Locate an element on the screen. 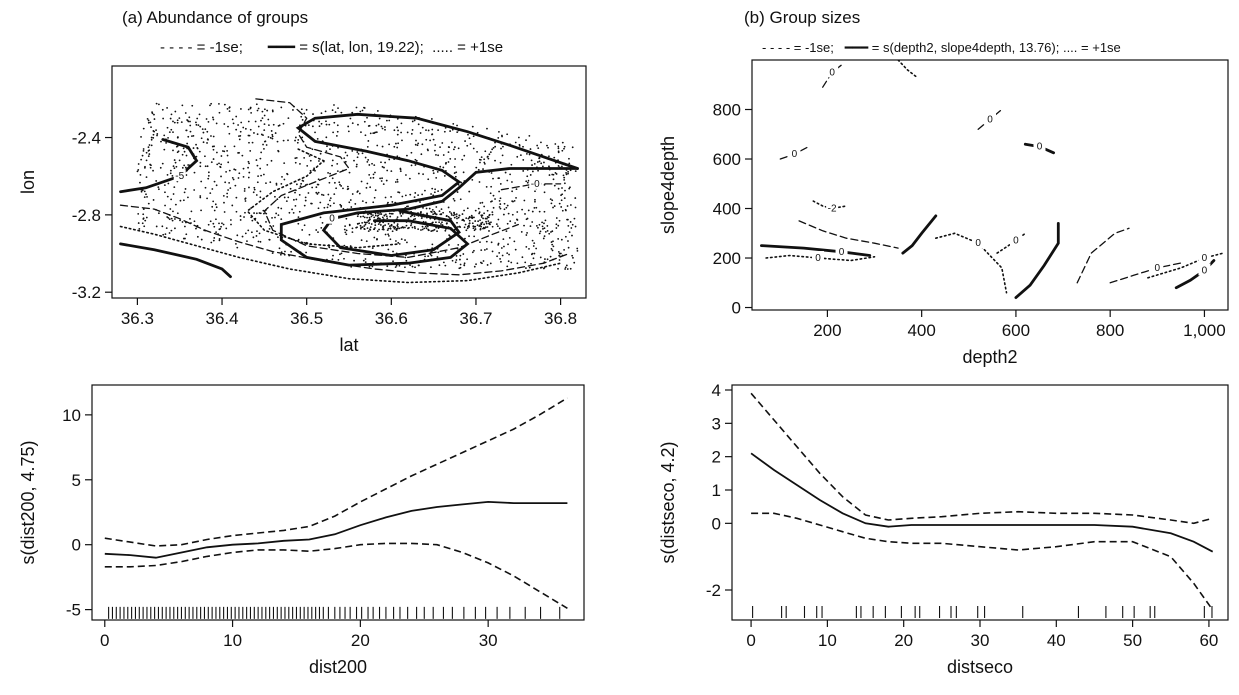  contour-label-bg is located at coordinates (1204, 257).